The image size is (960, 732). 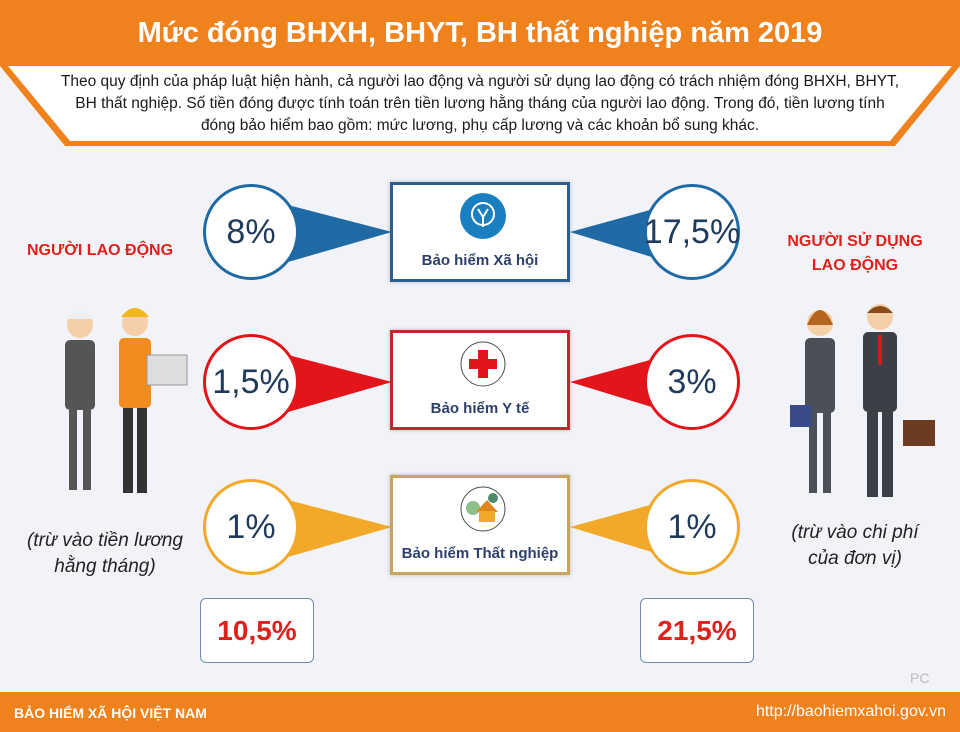 I want to click on employee-total: 10,5%, so click(x=257, y=630).